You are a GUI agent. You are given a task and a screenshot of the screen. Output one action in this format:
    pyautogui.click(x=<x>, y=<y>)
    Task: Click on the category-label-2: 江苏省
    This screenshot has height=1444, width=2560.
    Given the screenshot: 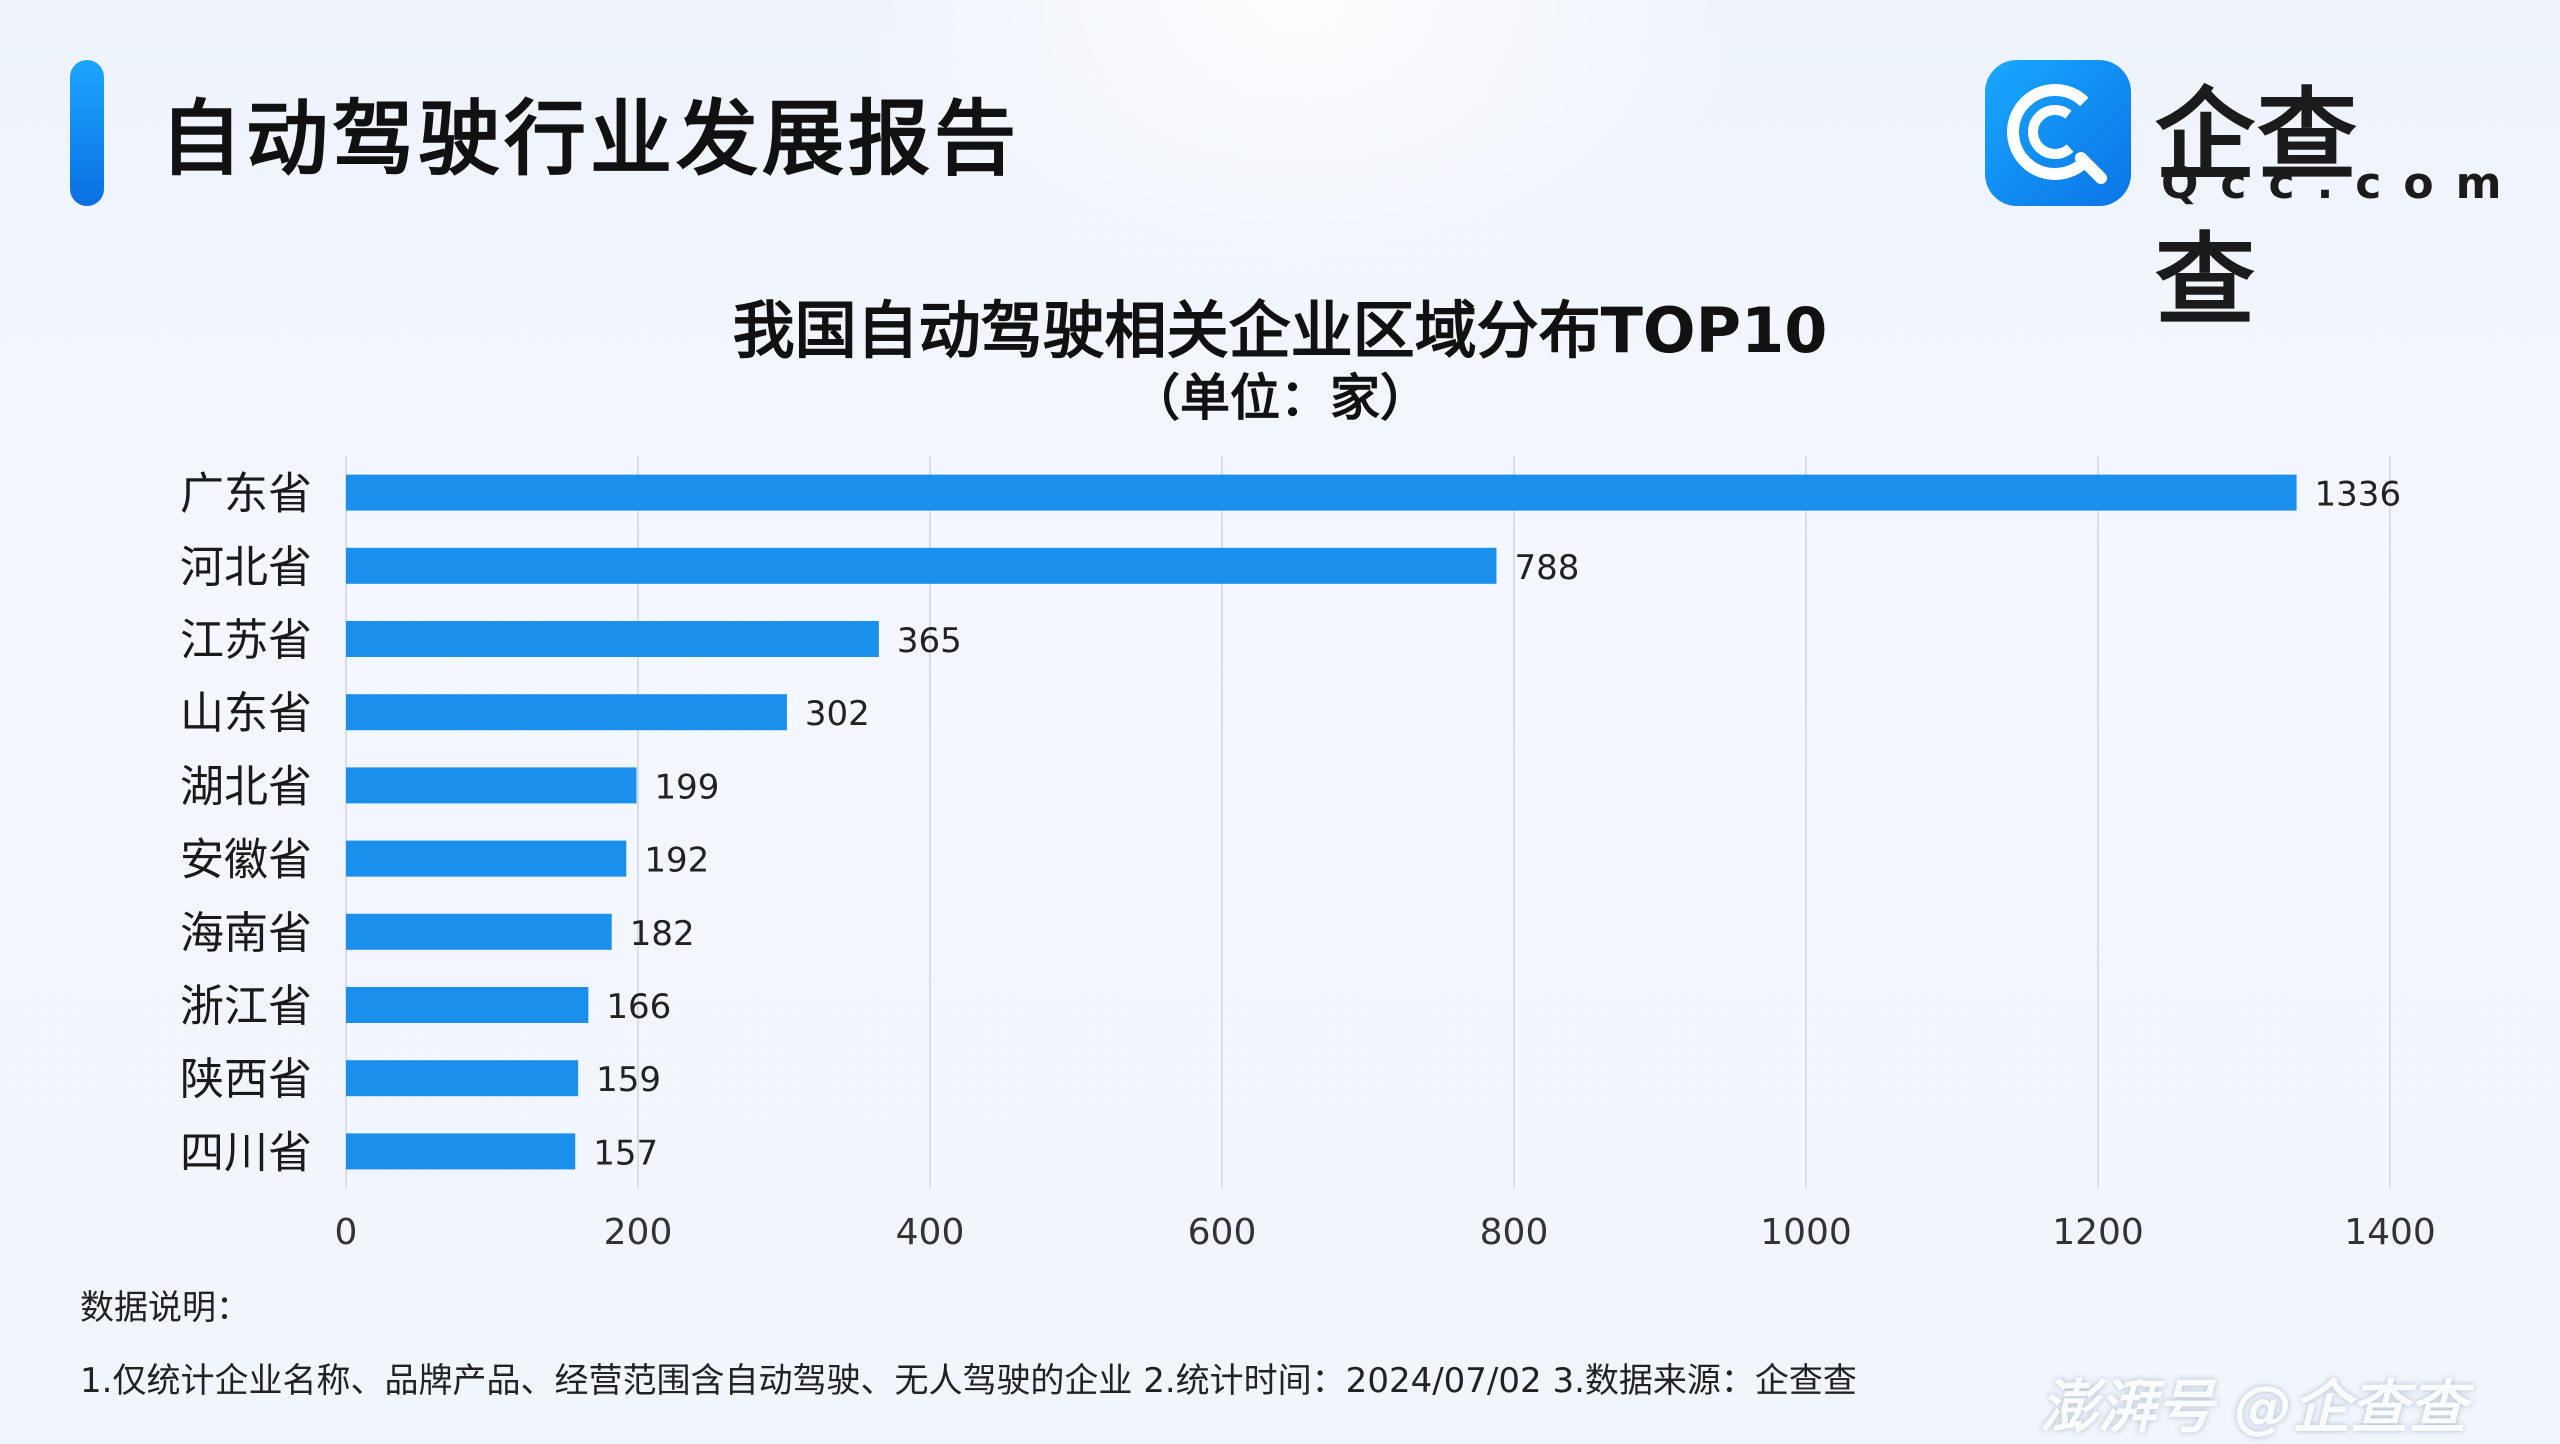 What is the action you would take?
    pyautogui.click(x=246, y=640)
    